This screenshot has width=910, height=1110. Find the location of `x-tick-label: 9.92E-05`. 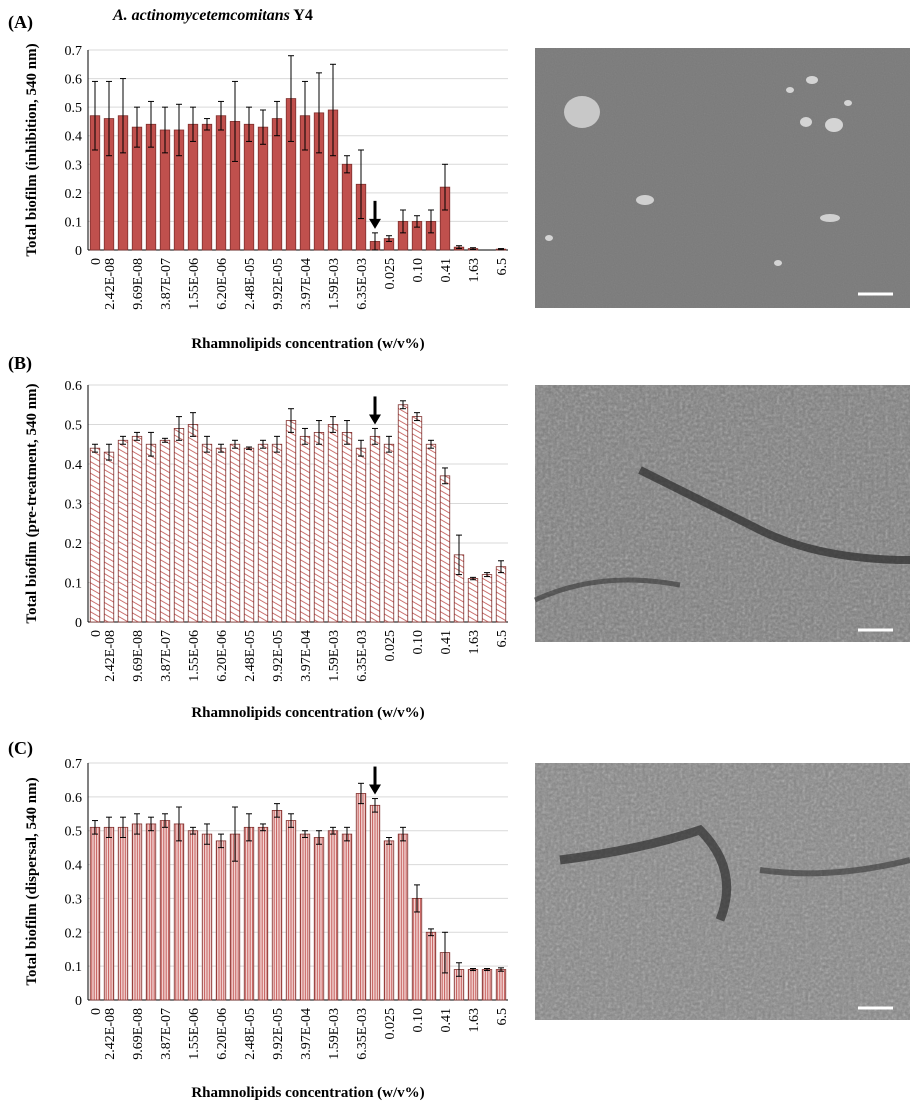

x-tick-label: 9.92E-05 is located at coordinates (278, 656).